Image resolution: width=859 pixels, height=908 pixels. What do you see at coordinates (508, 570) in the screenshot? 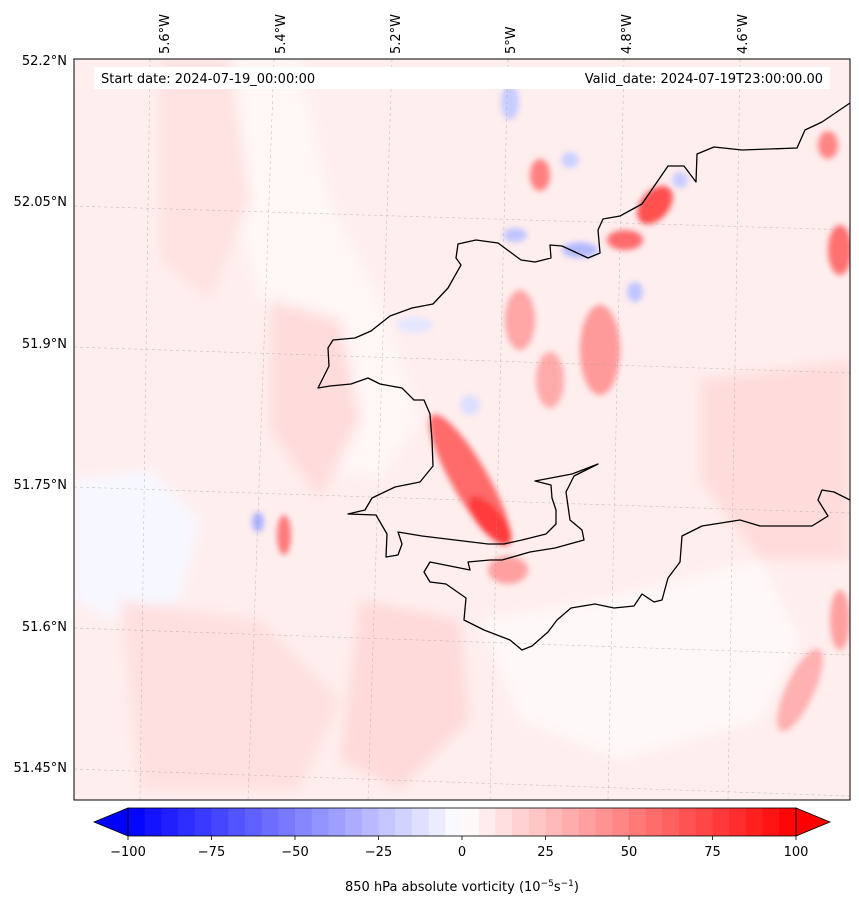
I see `field-blob-south-red` at bounding box center [508, 570].